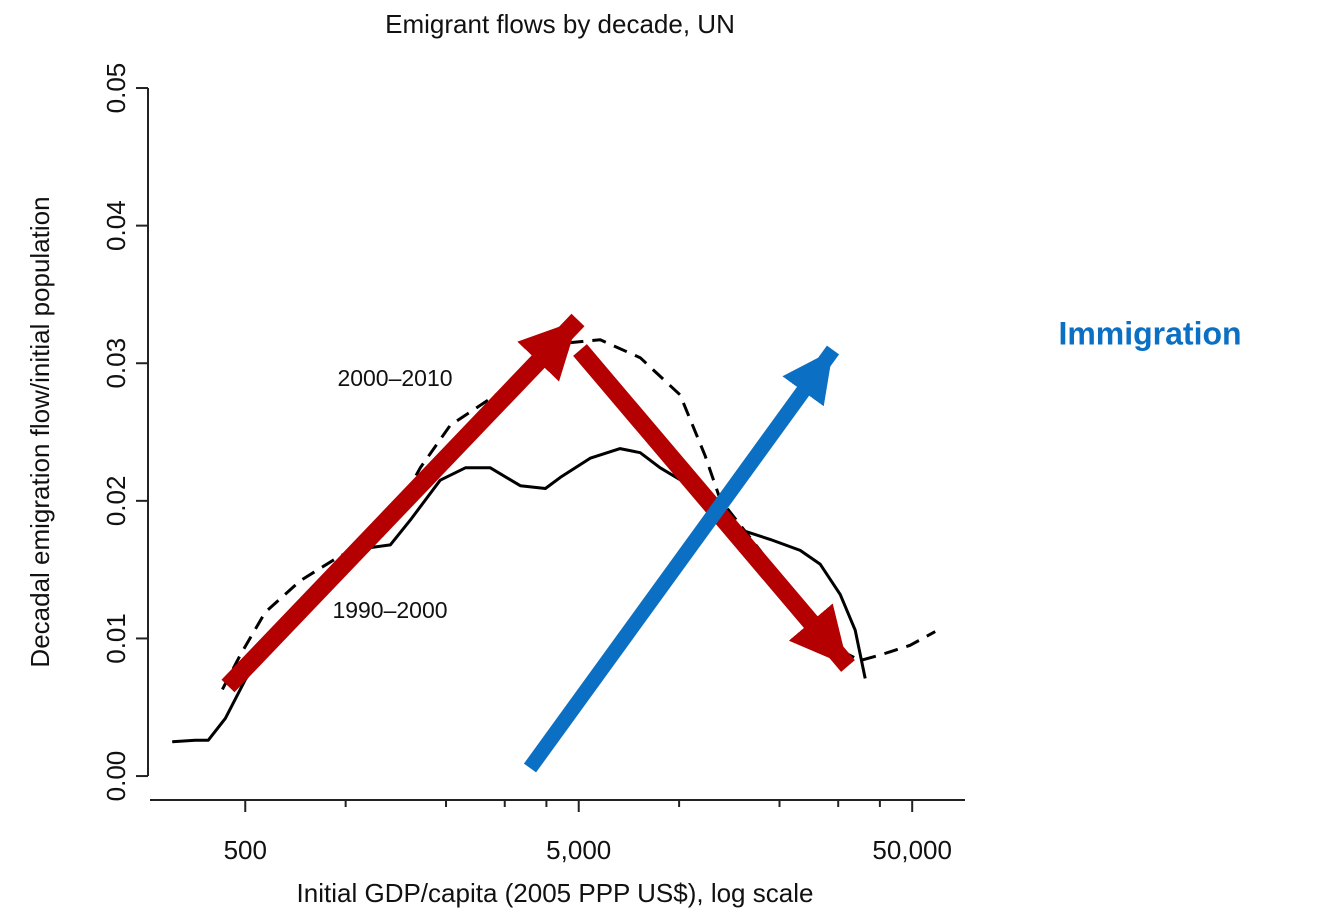 The height and width of the screenshot is (920, 1332). What do you see at coordinates (116, 638) in the screenshot?
I see `y-tick-label: 0.01` at bounding box center [116, 638].